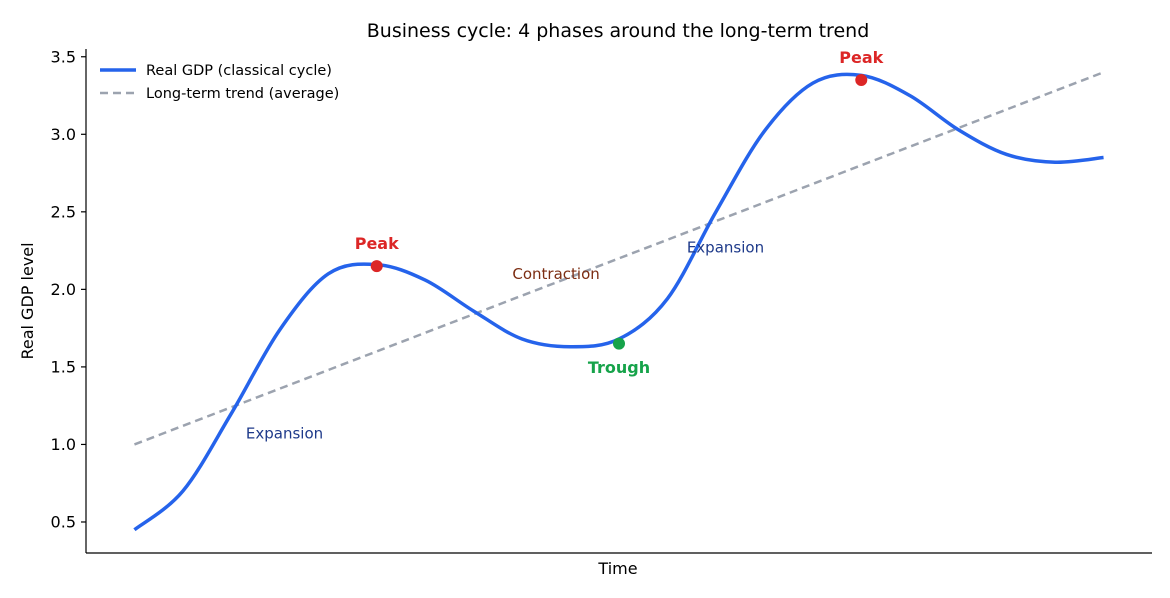 Image resolution: width=1170 pixels, height=598 pixels. What do you see at coordinates (27, 300) in the screenshot?
I see `y-axis-label: Real GDP level` at bounding box center [27, 300].